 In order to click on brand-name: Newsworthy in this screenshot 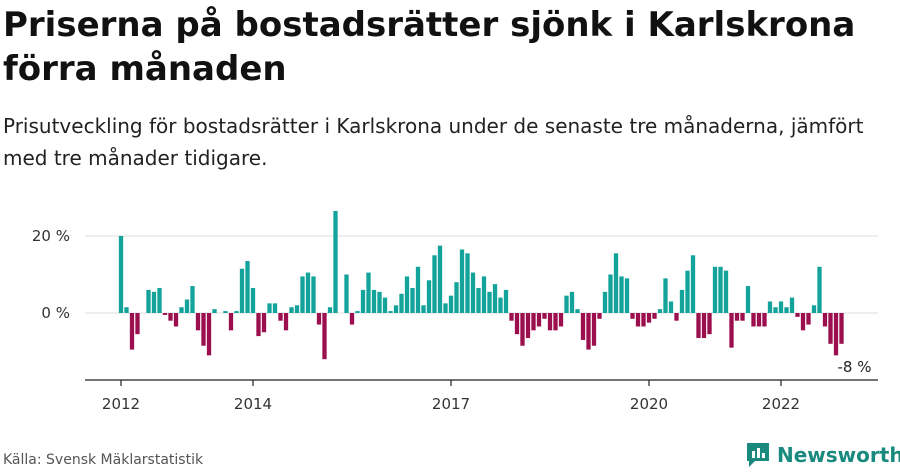, I will do `click(838, 455)`.